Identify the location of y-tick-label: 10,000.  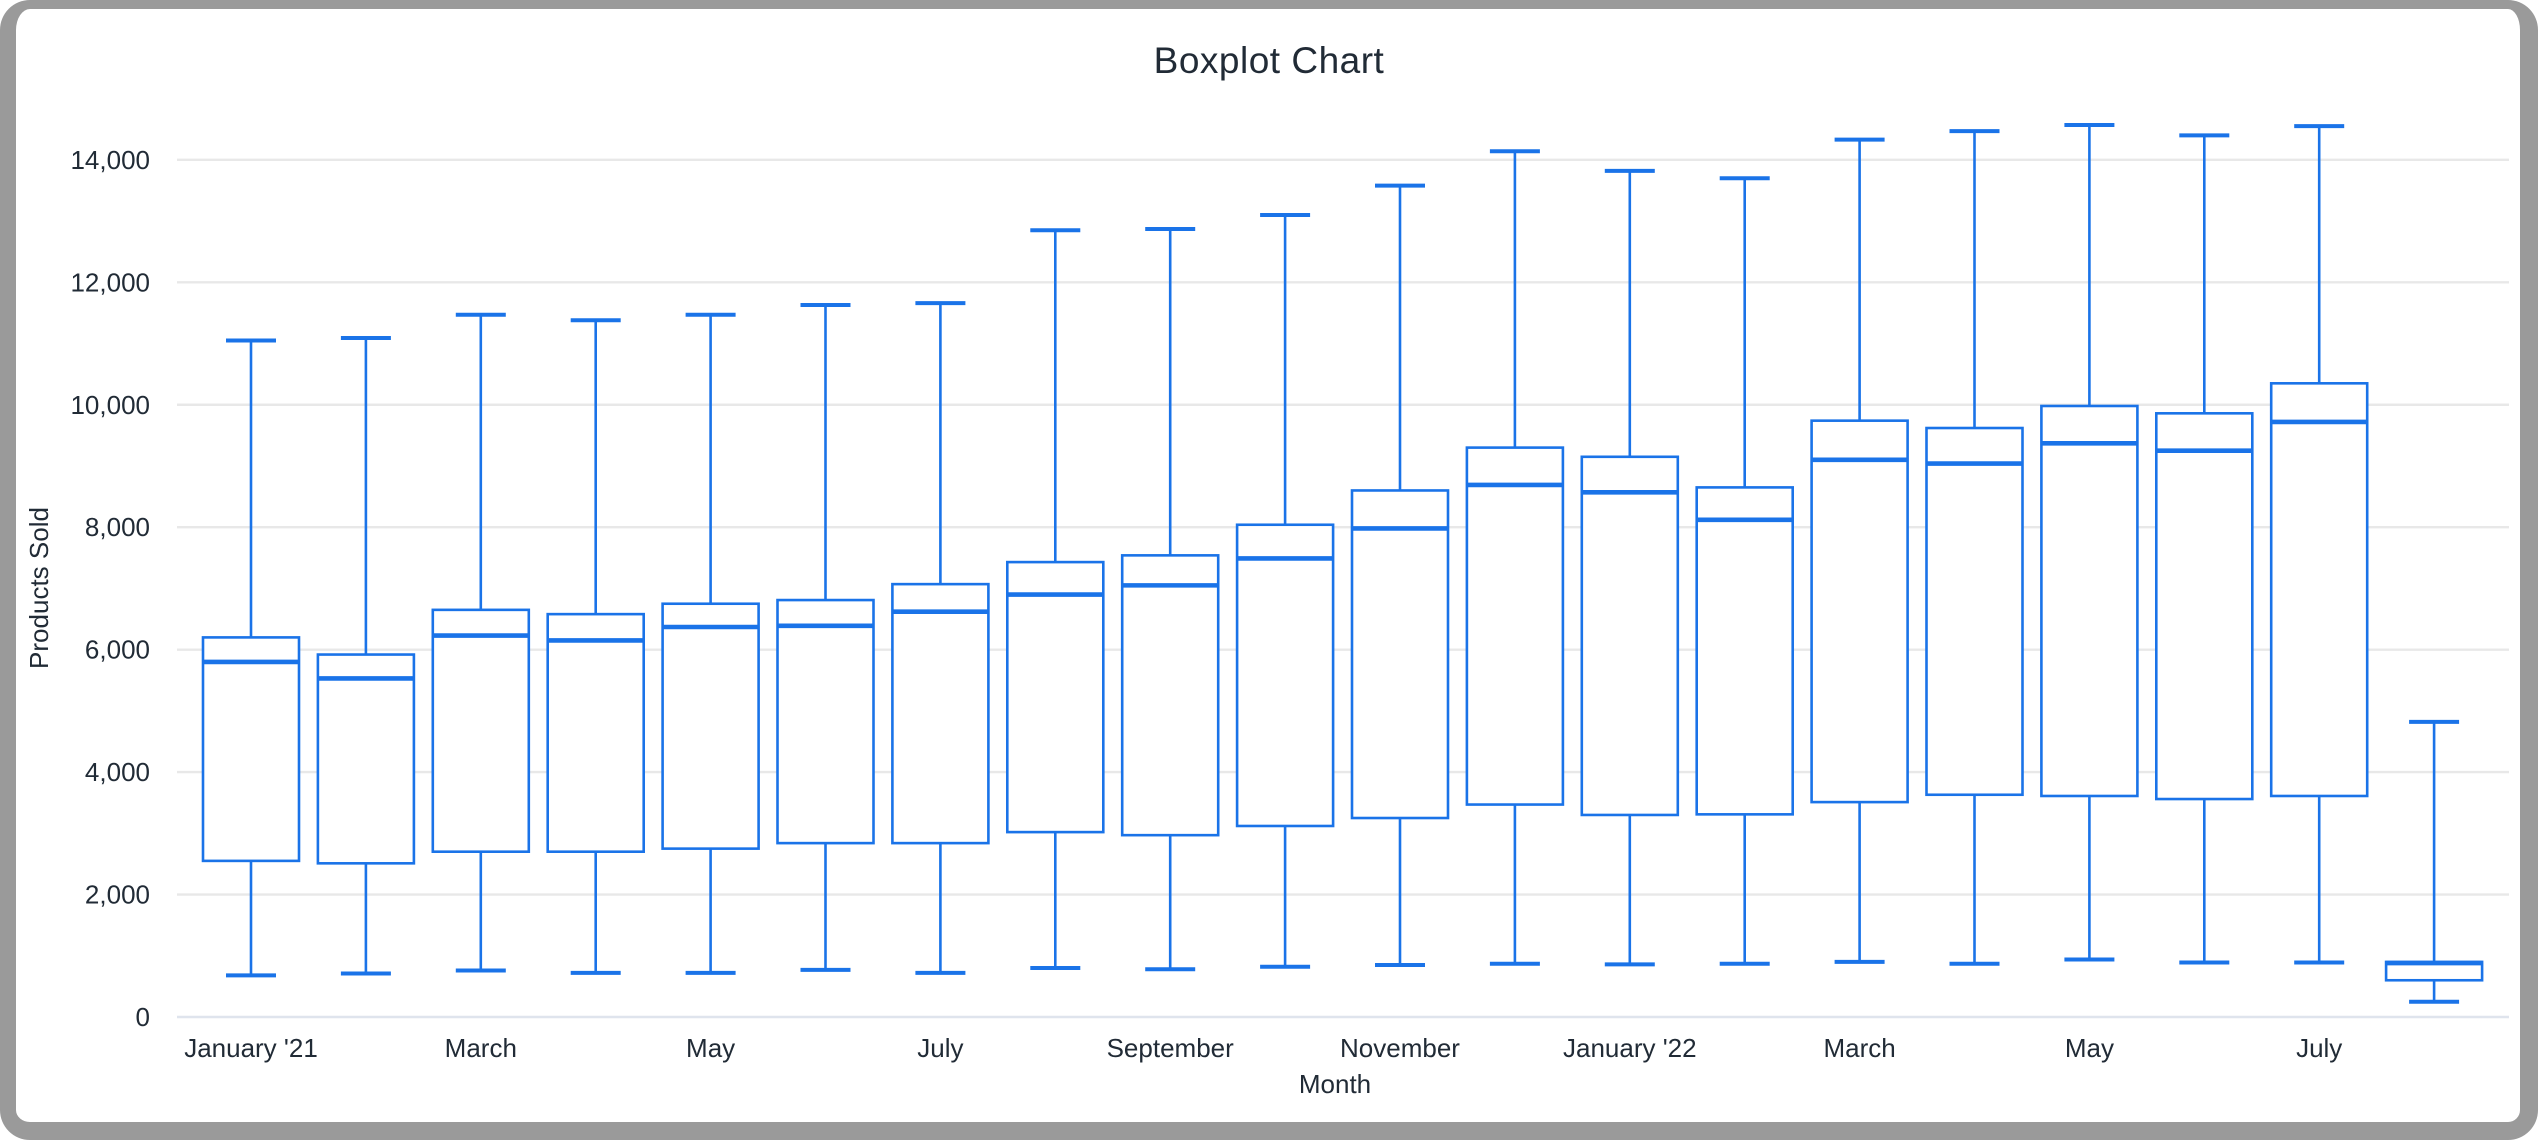
(110, 405).